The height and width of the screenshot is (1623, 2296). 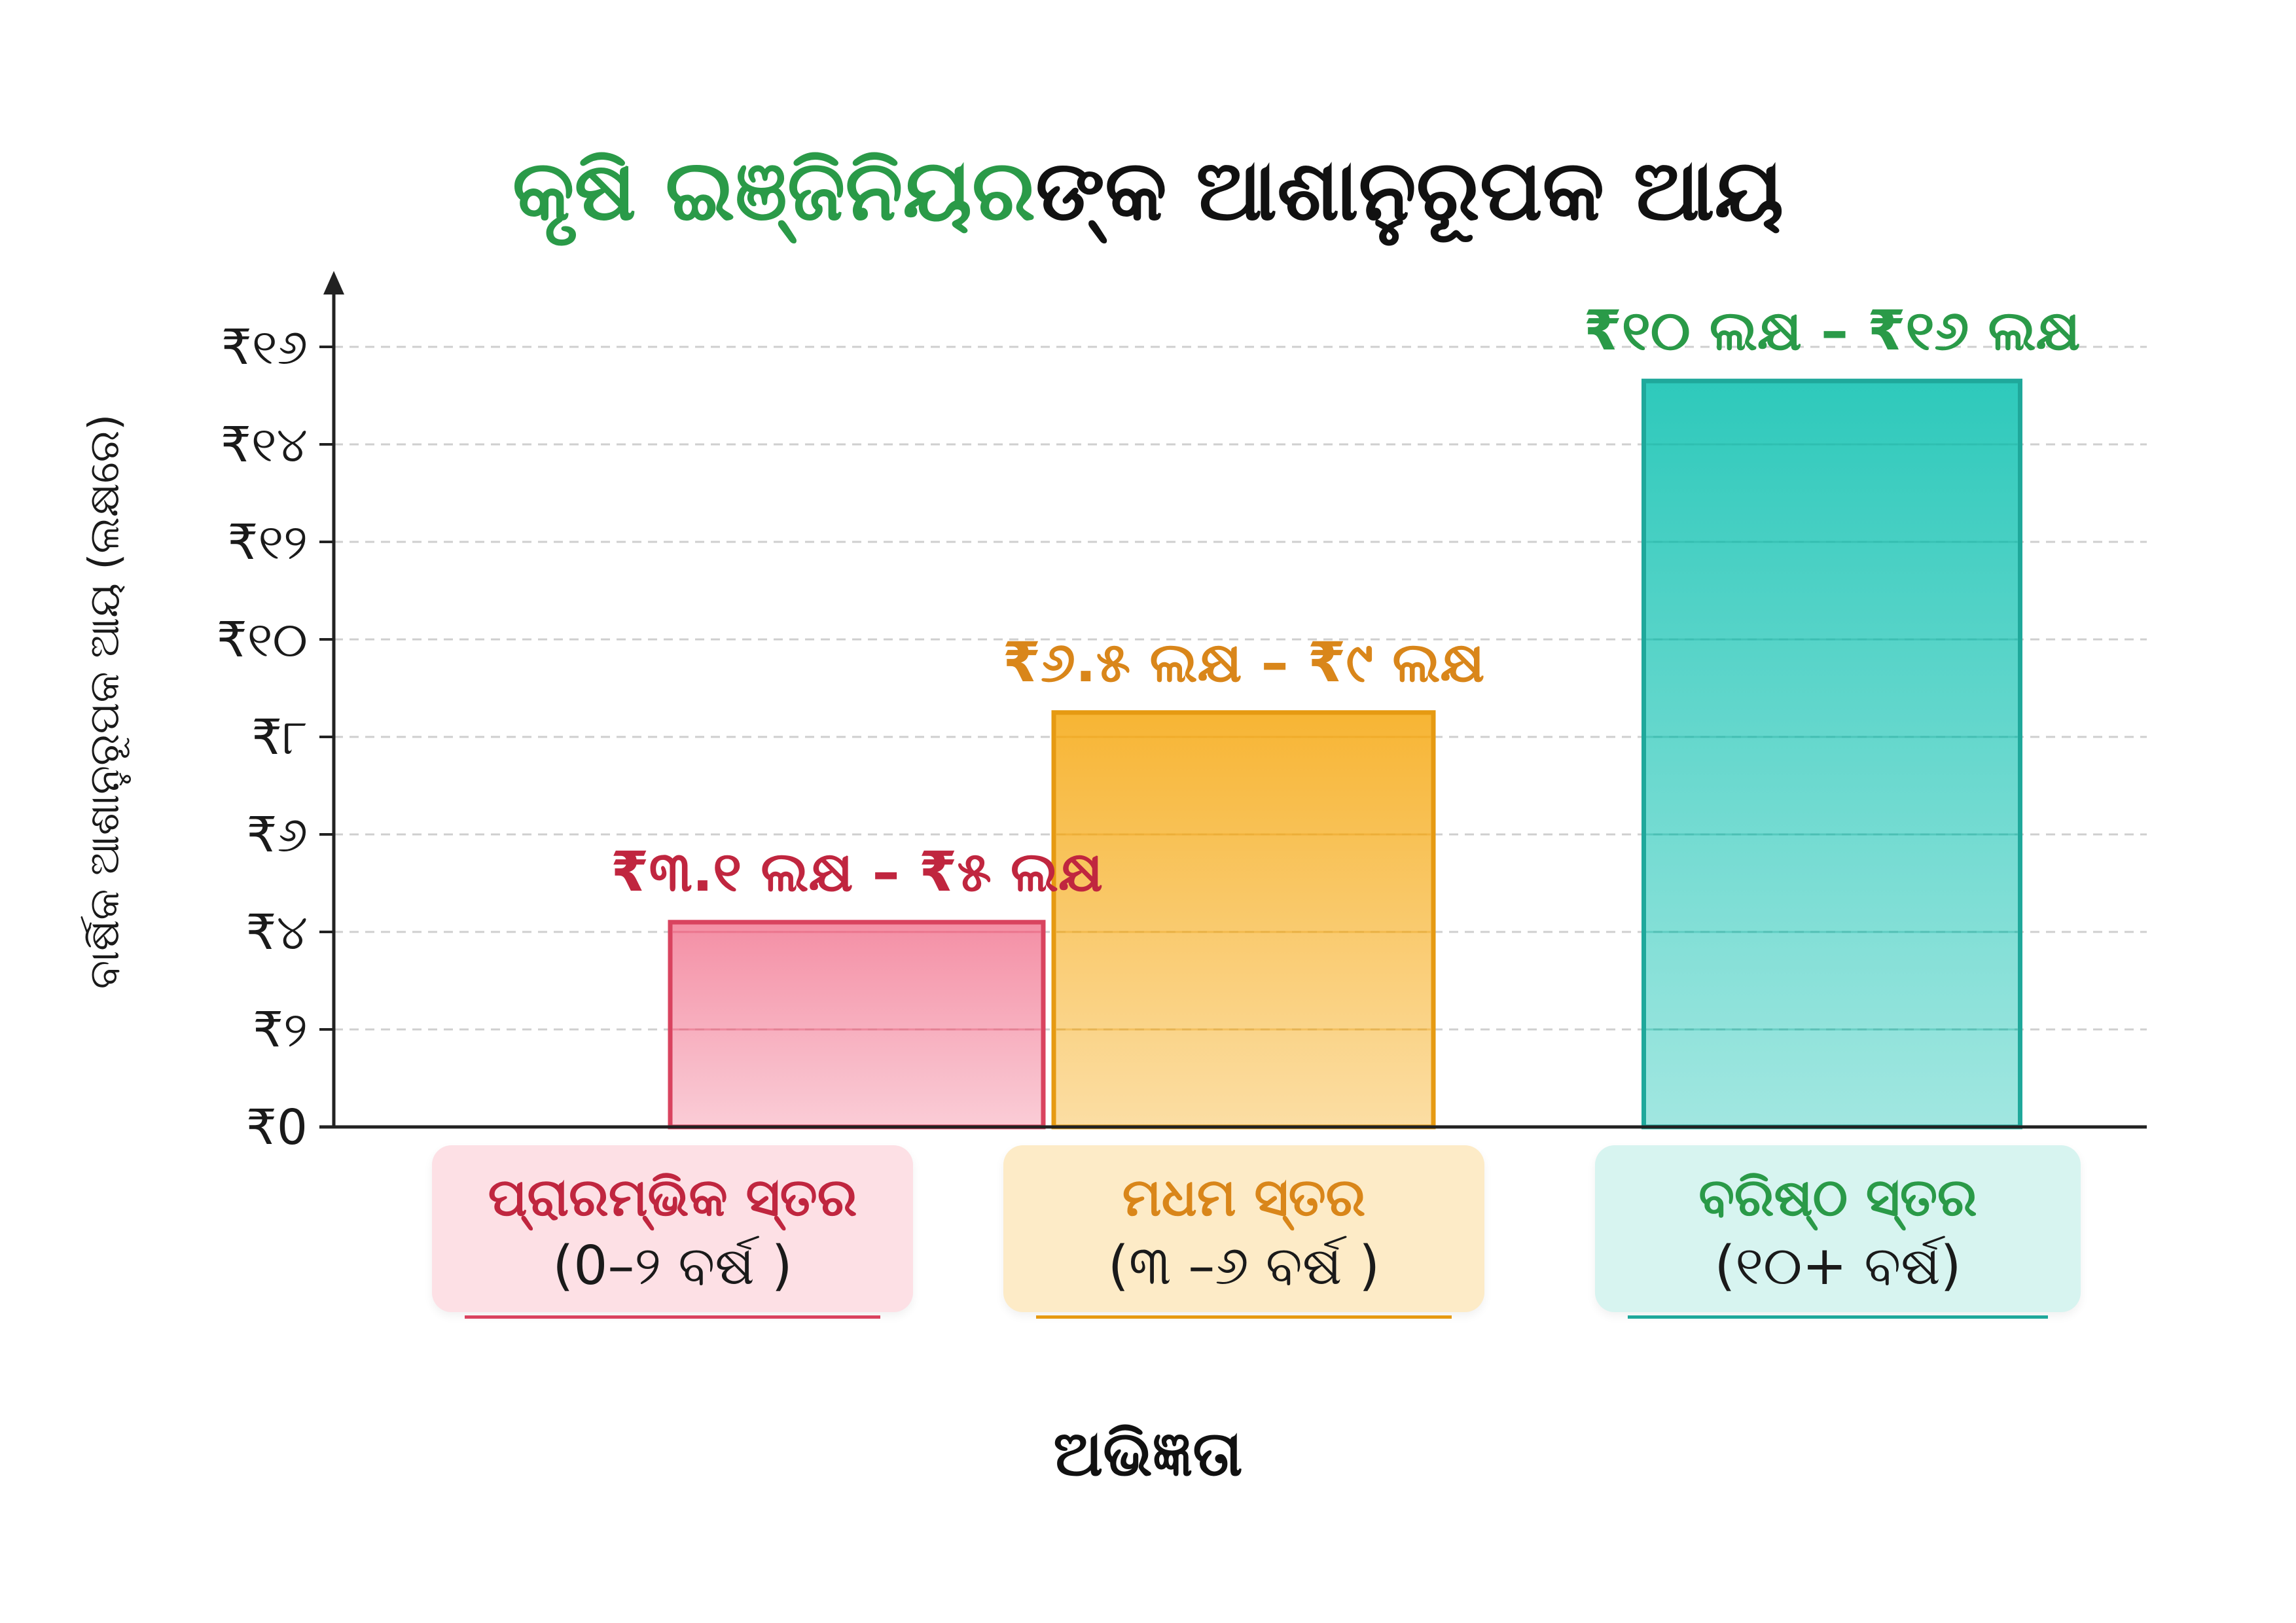 What do you see at coordinates (774, 191) in the screenshot?
I see `chart-title-highlight: କୃଷି ଇଞ୍ଜିନିୟର` at bounding box center [774, 191].